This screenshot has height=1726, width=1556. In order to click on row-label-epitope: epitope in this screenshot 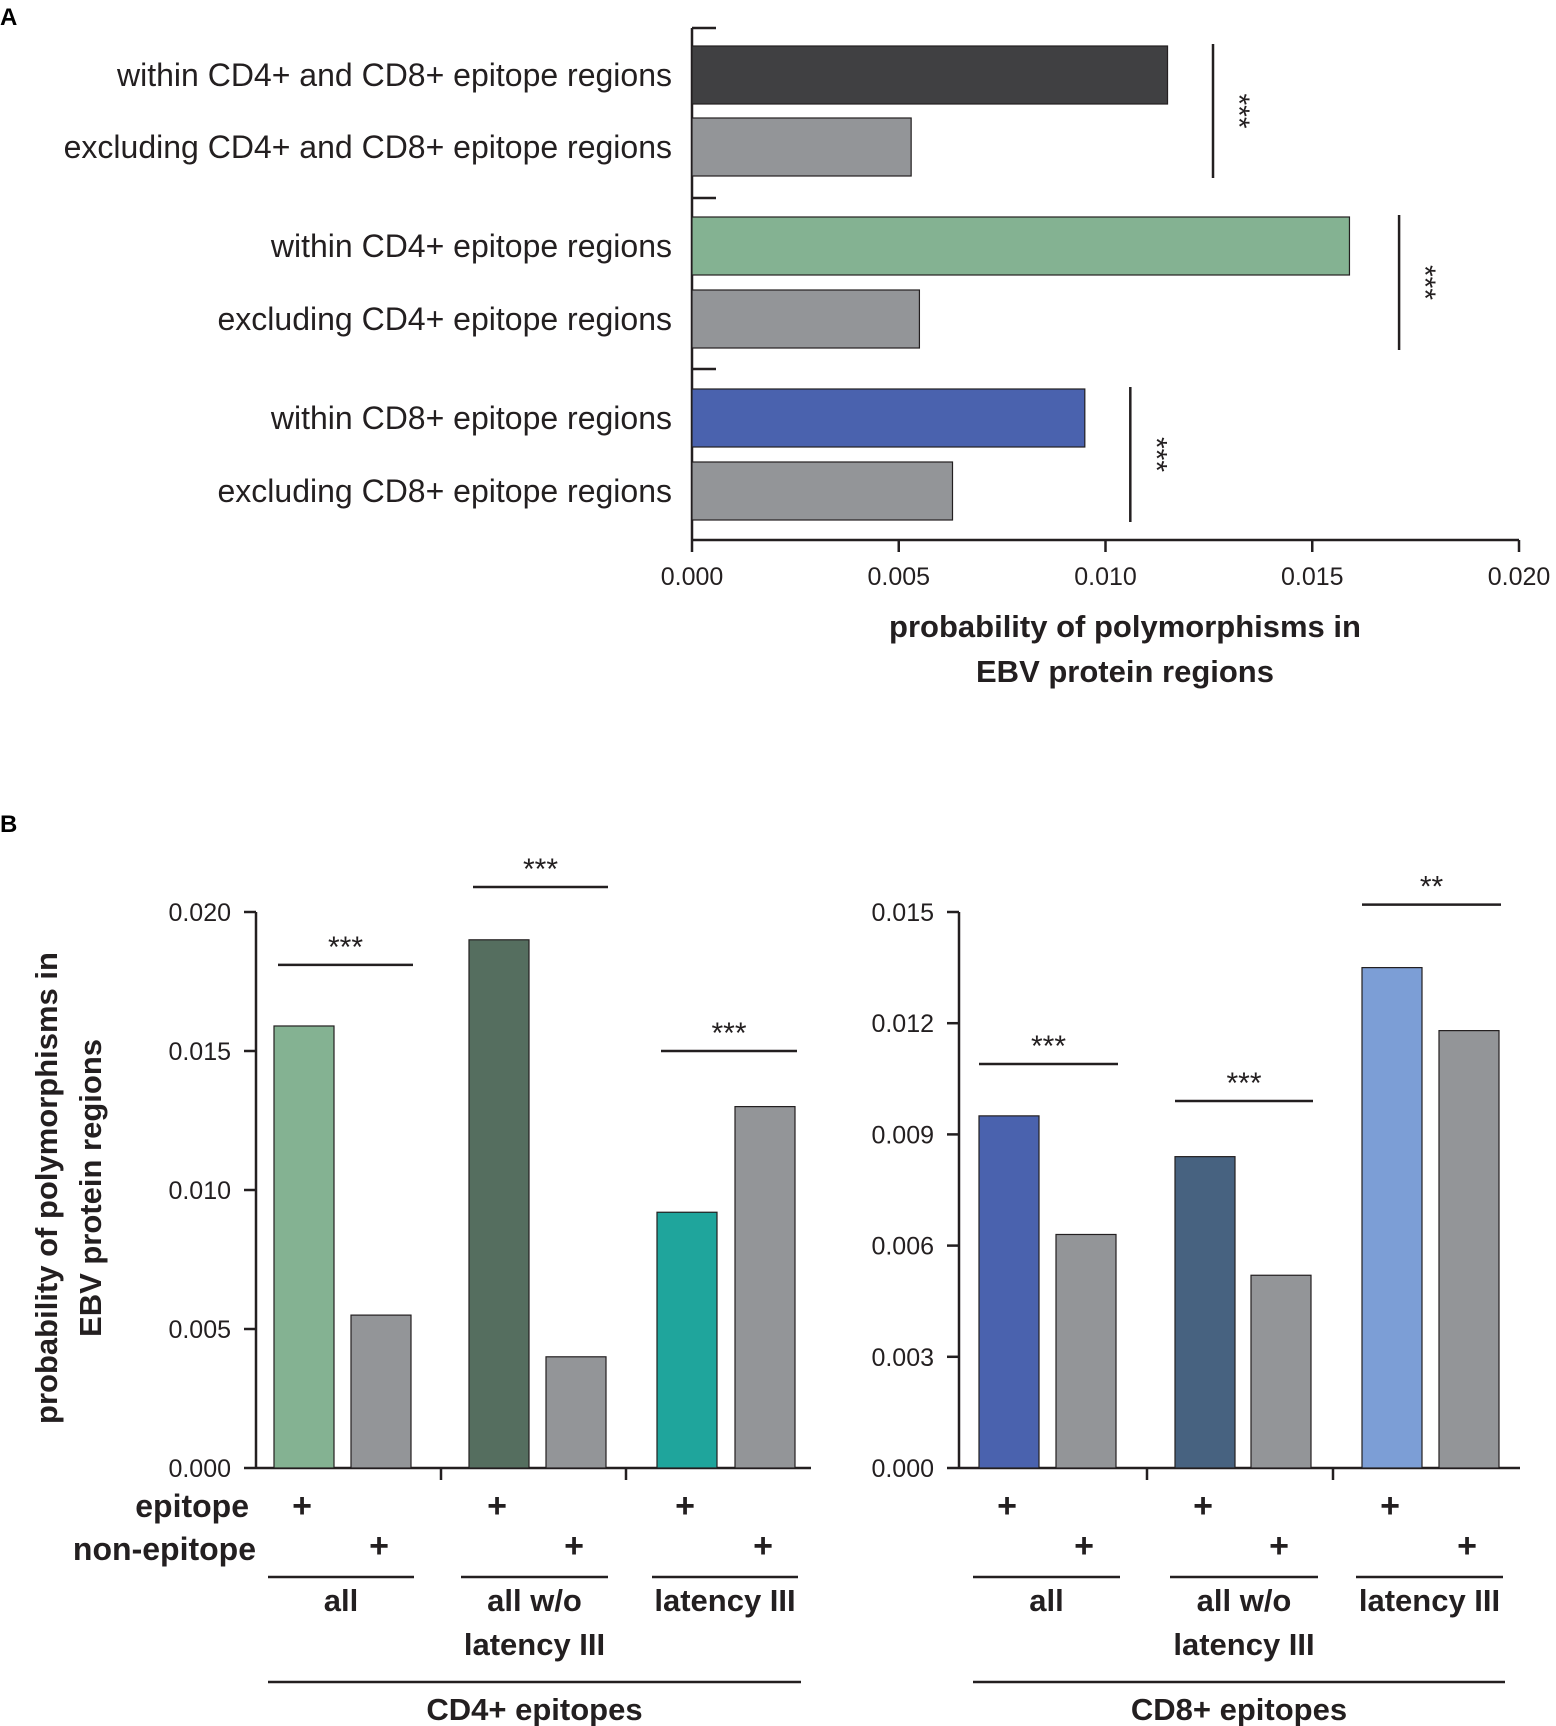, I will do `click(192, 1506)`.